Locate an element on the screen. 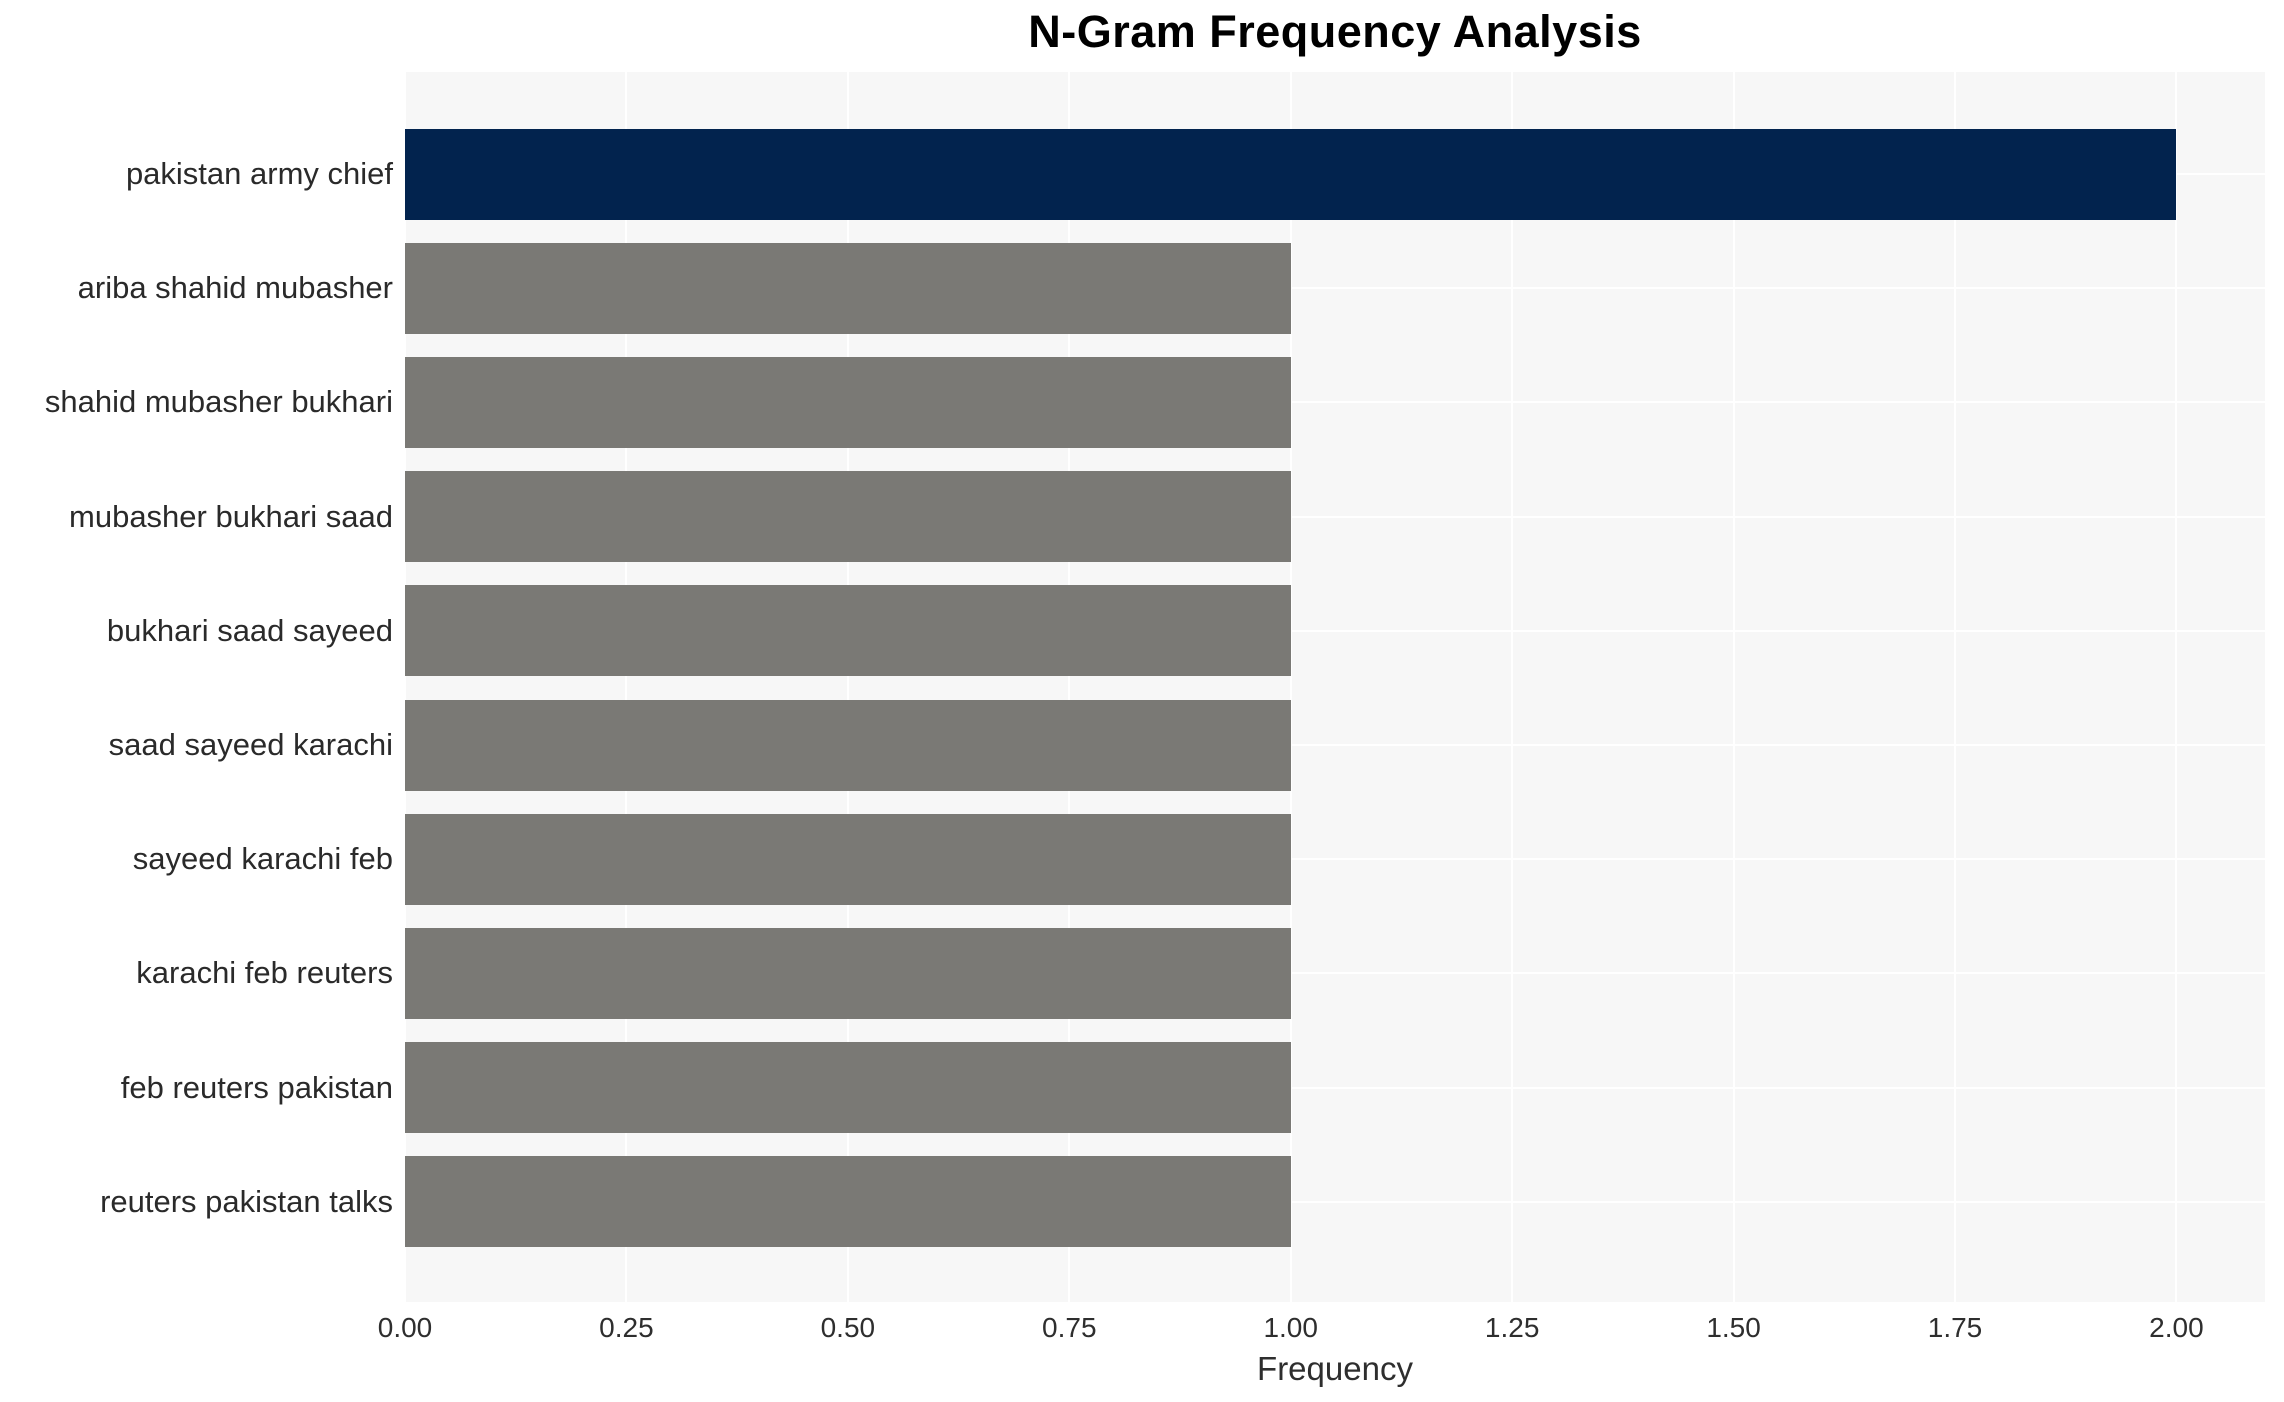 Image resolution: width=2284 pixels, height=1402 pixels. x-tick-label: 2.00 is located at coordinates (2176, 1327).